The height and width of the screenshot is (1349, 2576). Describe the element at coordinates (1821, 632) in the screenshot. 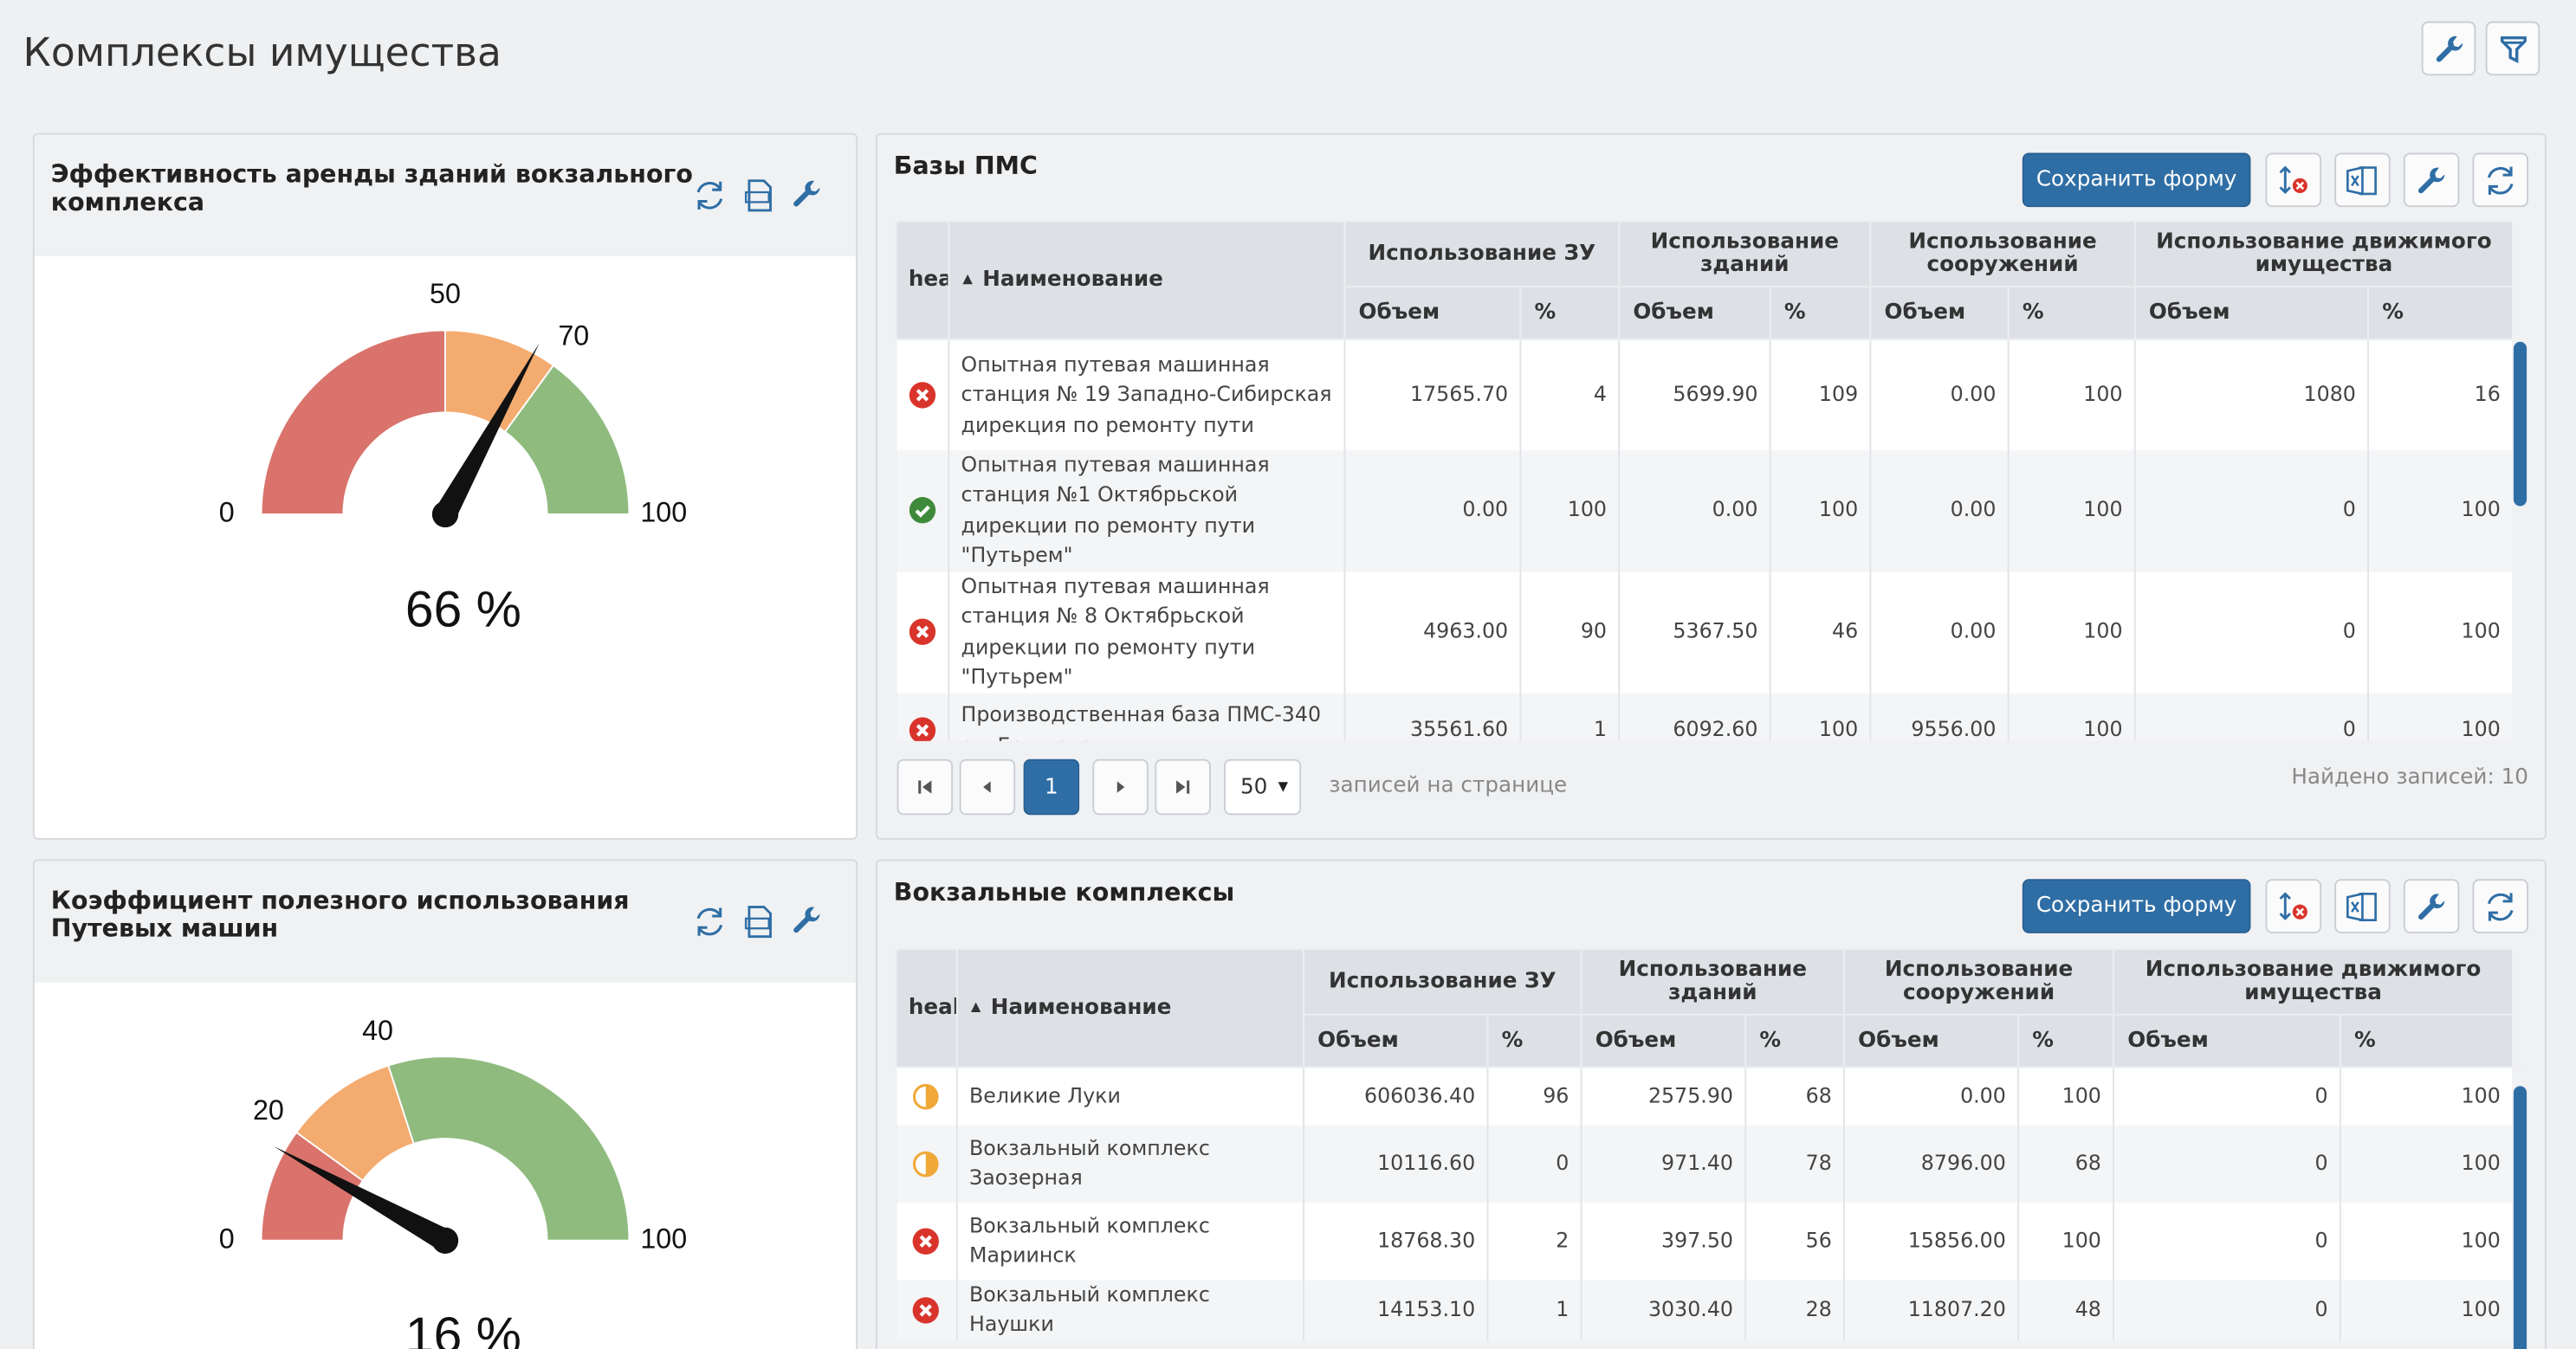

I see `value-cell: 46` at that location.